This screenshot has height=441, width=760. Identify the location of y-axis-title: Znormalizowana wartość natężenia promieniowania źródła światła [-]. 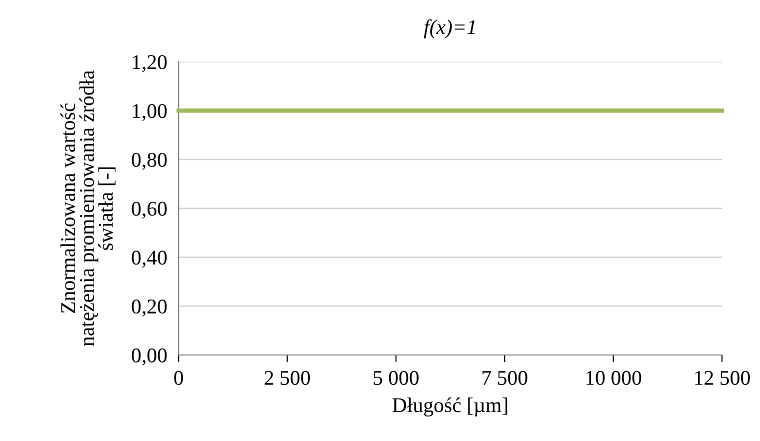
(88, 208).